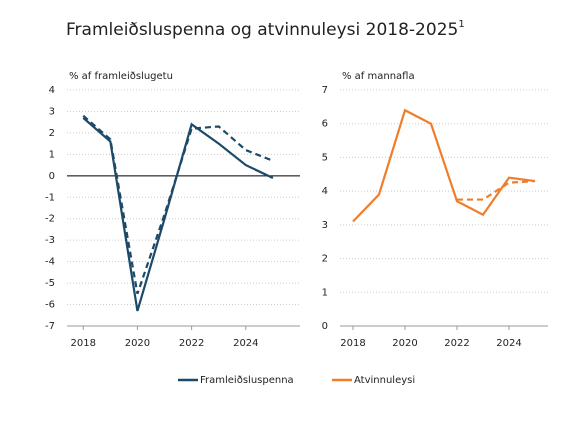  I want to click on y-tick-label: -3, so click(50, 240).